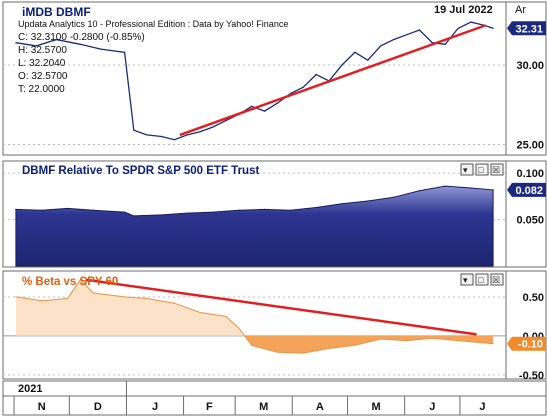  Describe the element at coordinates (530, 174) in the screenshot. I see `relative-tick-label: 0.100` at that location.